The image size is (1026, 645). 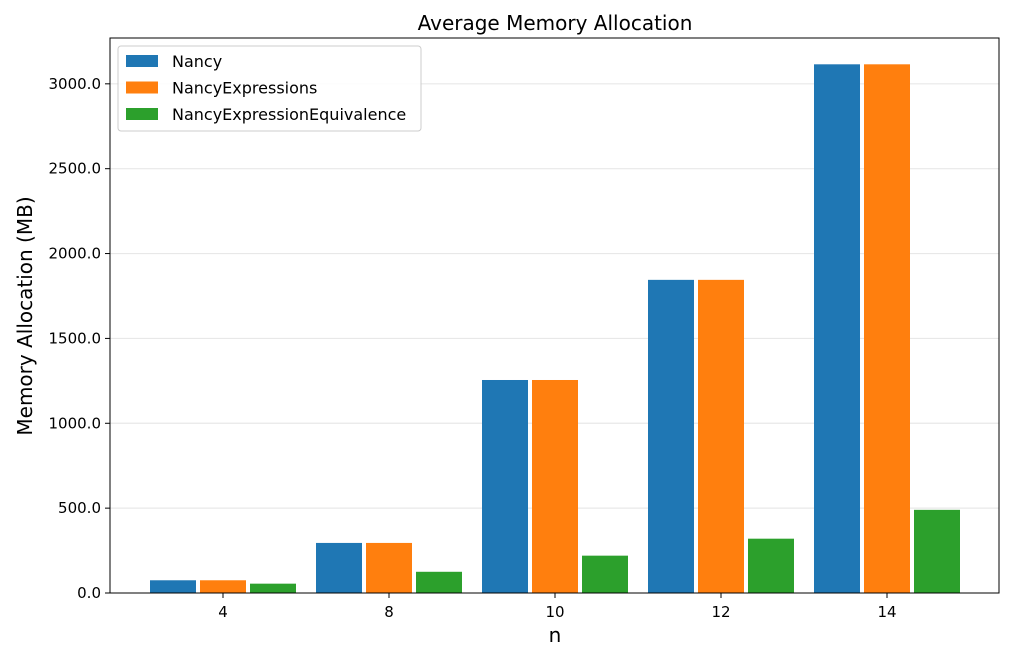 I want to click on y-tick-label: 0.0, so click(x=89, y=593).